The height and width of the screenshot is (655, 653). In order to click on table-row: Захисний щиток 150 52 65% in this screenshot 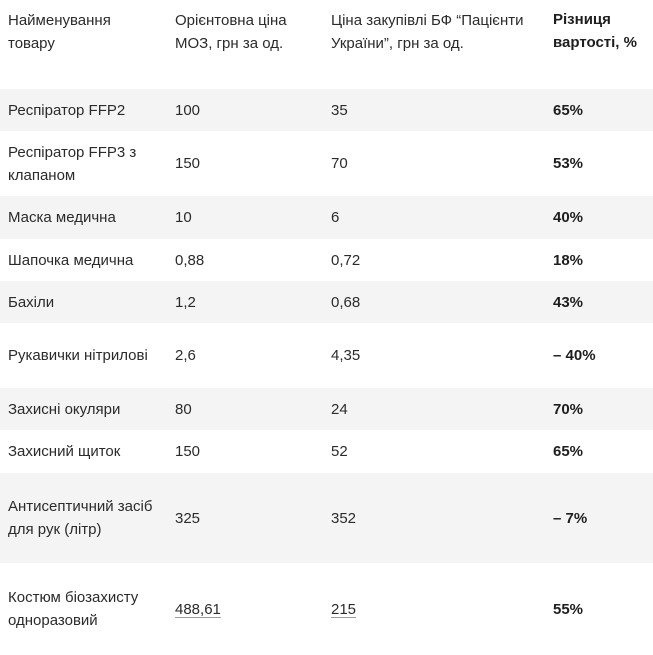, I will do `click(326, 451)`.